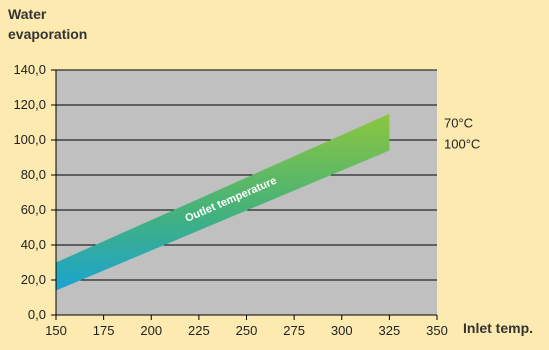 This screenshot has height=350, width=549. What do you see at coordinates (458, 123) in the screenshot?
I see `series-label-70c: 70°C` at bounding box center [458, 123].